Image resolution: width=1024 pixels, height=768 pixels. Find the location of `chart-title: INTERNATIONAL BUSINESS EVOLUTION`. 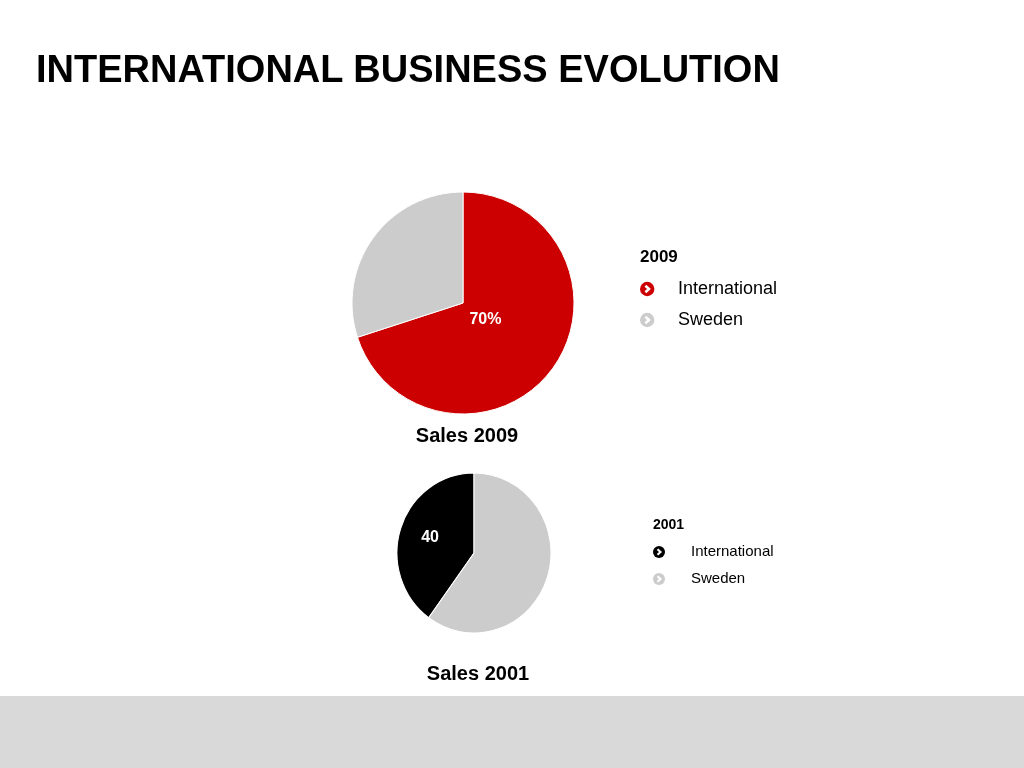

chart-title: INTERNATIONAL BUSINESS EVOLUTION is located at coordinates (408, 69).